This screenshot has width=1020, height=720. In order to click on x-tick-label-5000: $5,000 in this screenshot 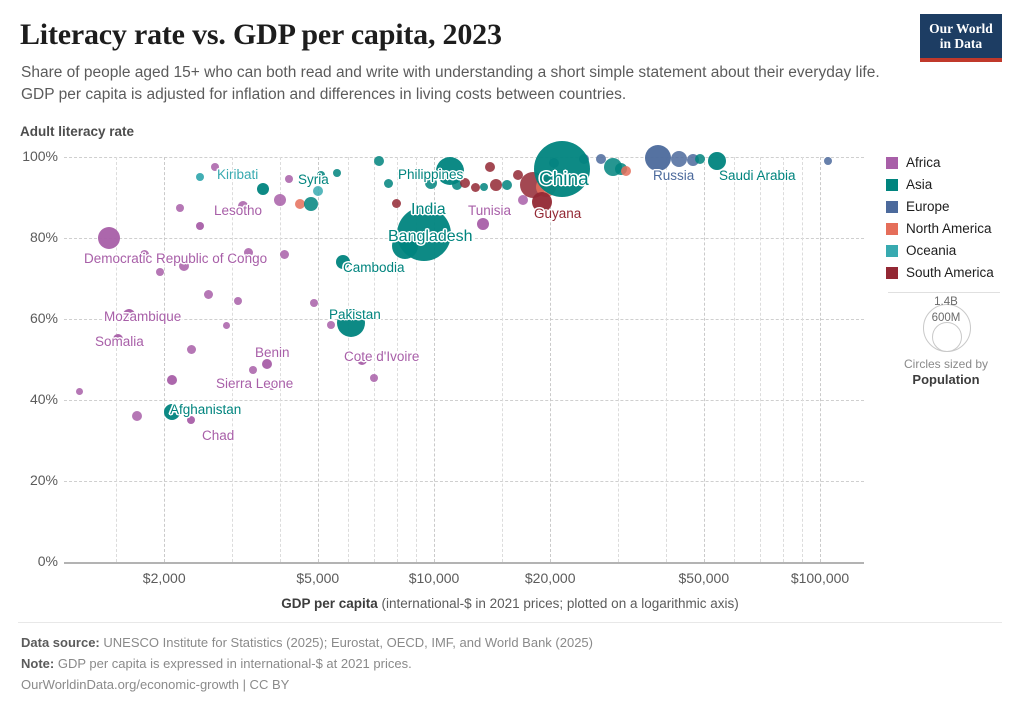, I will do `click(318, 578)`.